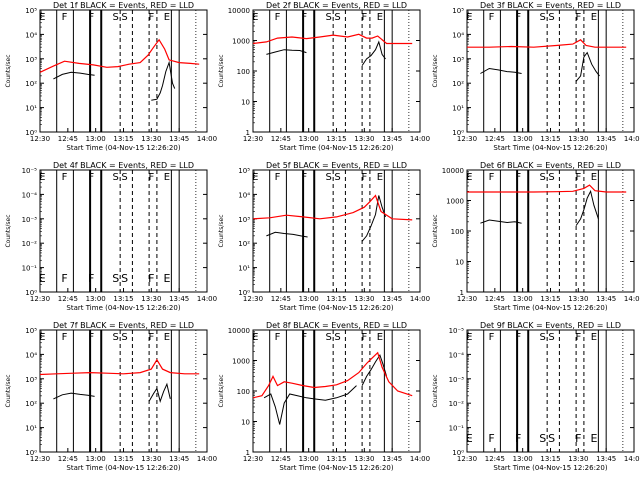  I want to click on phase-marker-bottom: S, so click(551, 438).